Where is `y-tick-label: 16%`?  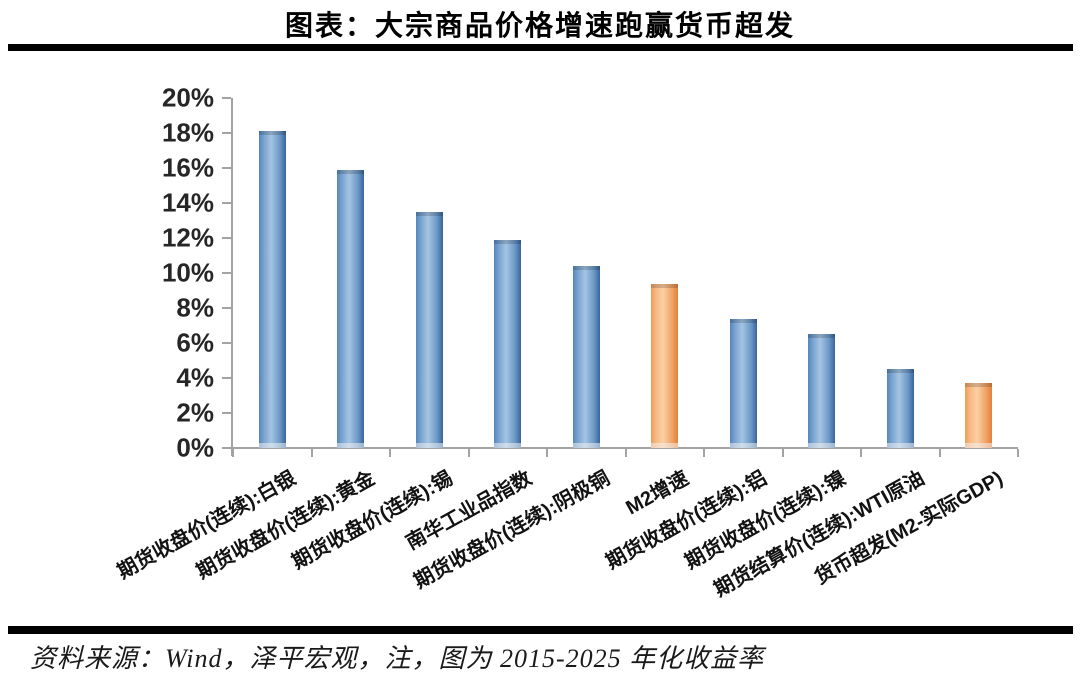
y-tick-label: 16% is located at coordinates (187, 167).